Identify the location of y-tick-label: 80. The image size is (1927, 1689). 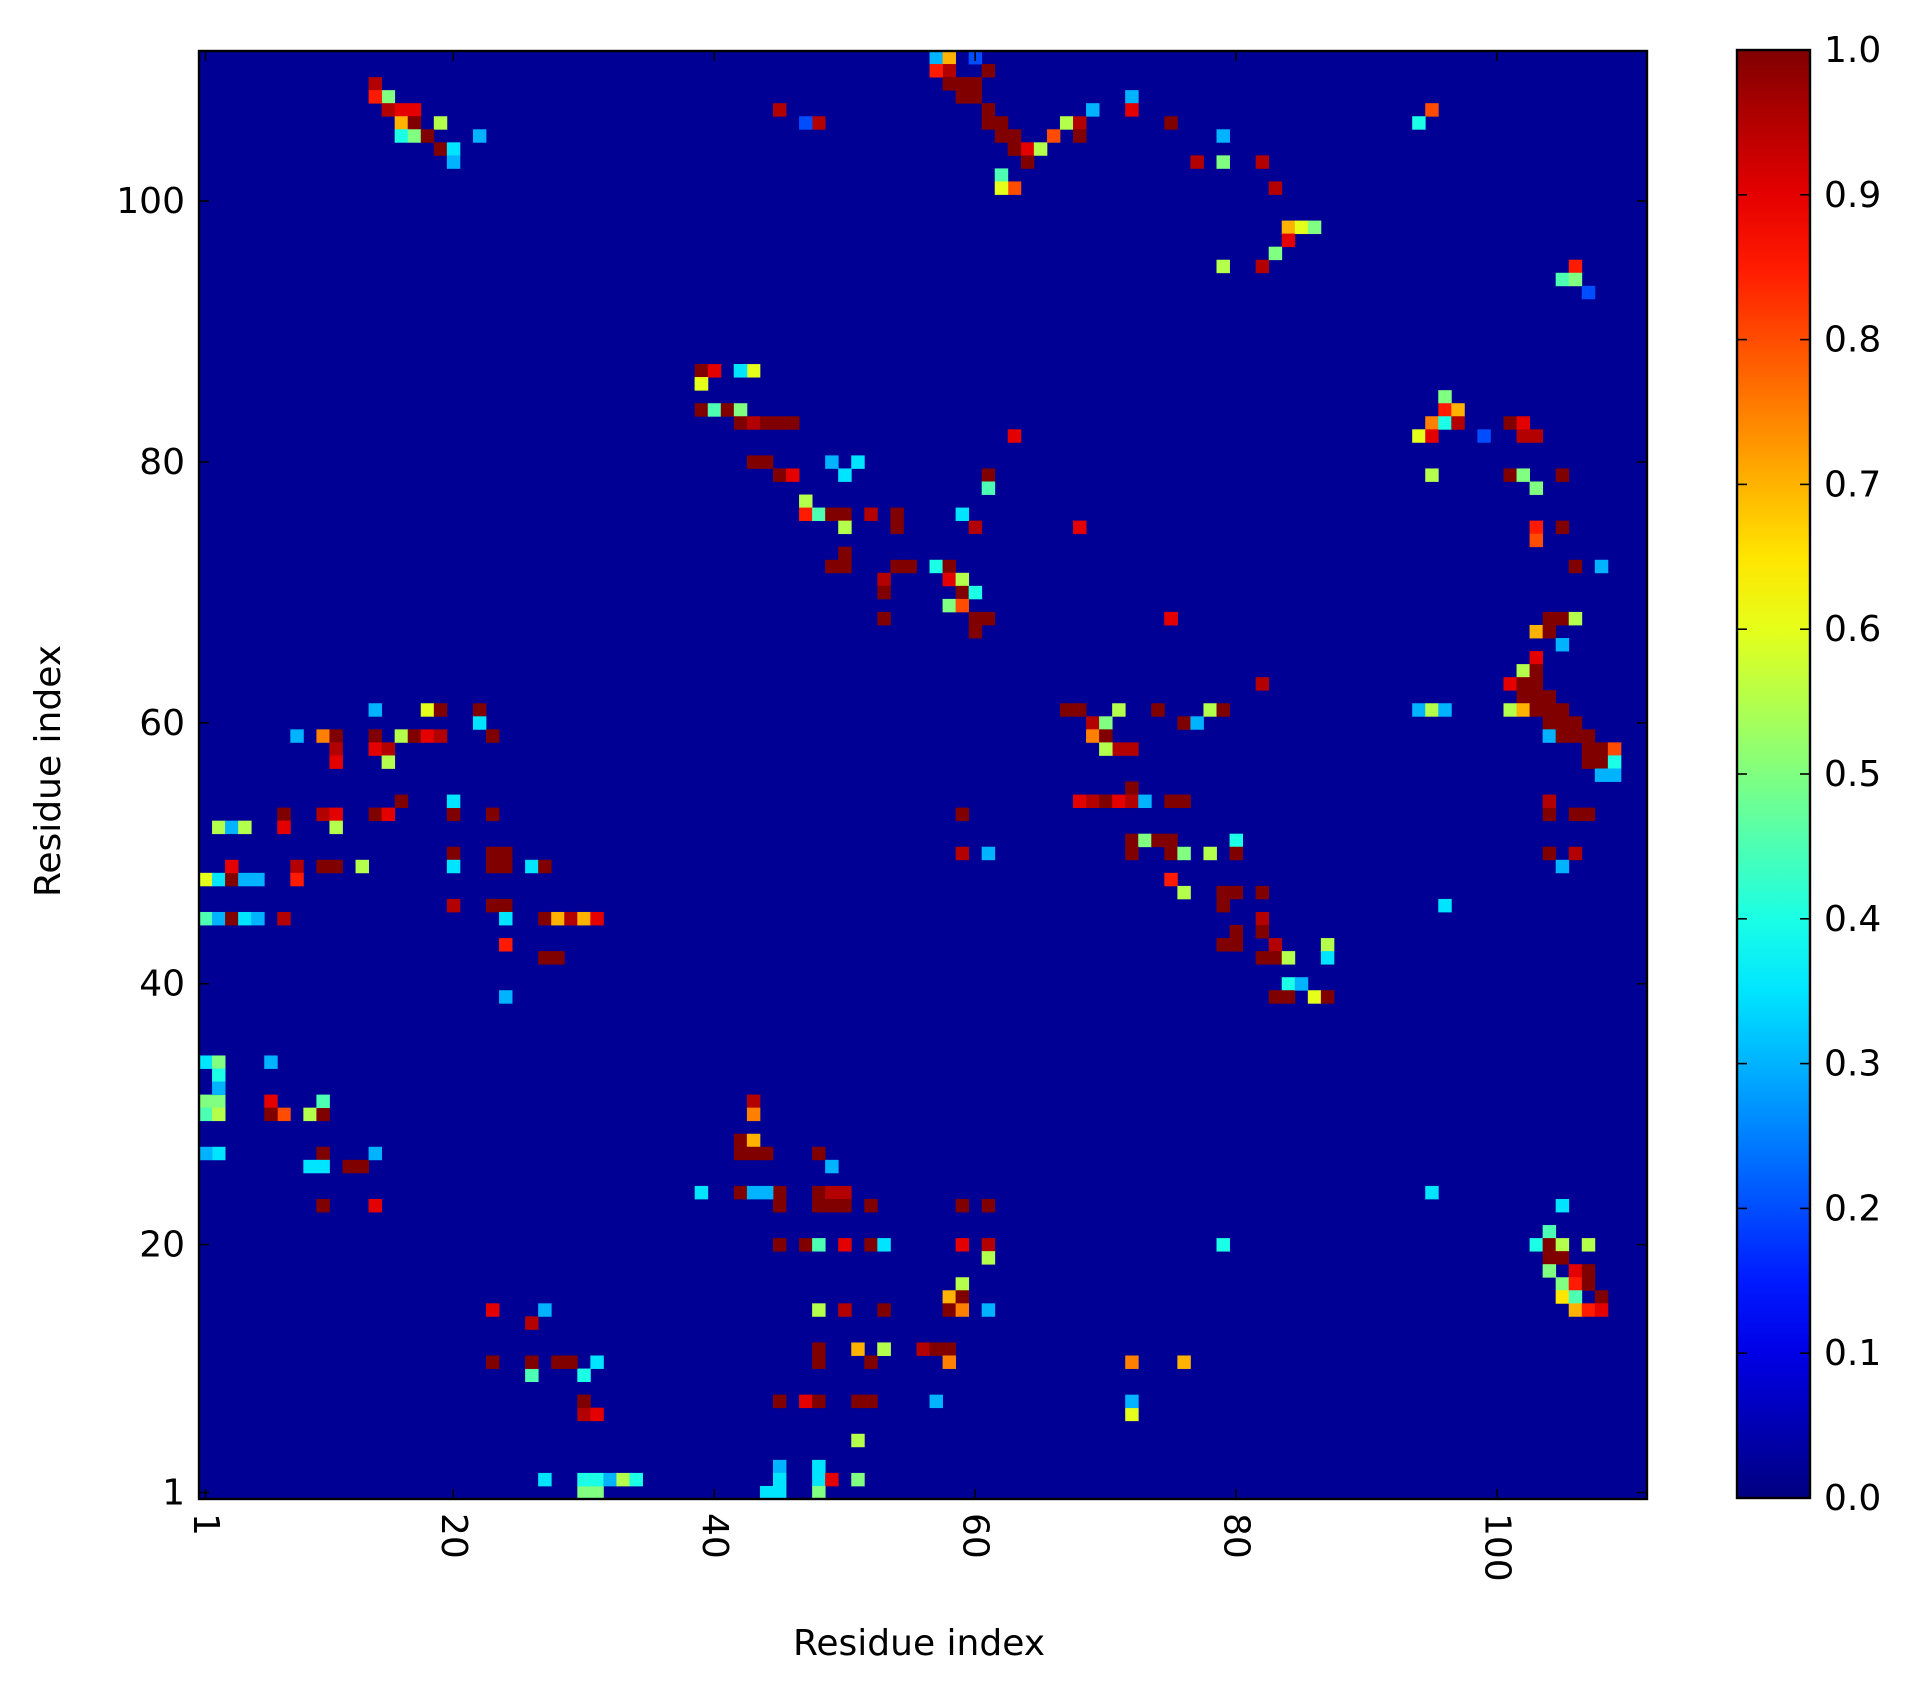
(162, 462).